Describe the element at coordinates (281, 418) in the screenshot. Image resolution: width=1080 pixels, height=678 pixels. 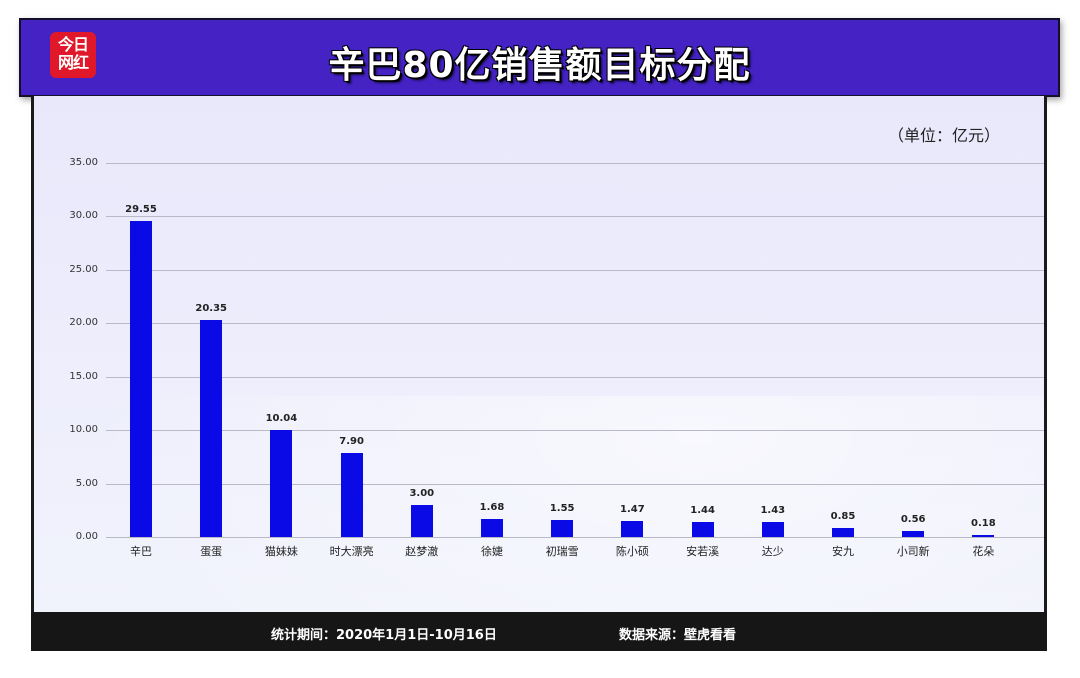
I see `bar-value-label: 10.04` at that location.